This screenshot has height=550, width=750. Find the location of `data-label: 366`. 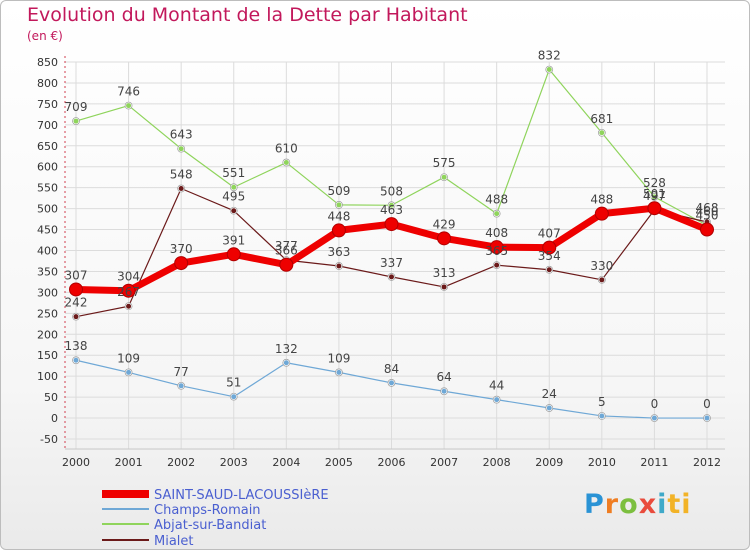

data-label: 366 is located at coordinates (286, 251).